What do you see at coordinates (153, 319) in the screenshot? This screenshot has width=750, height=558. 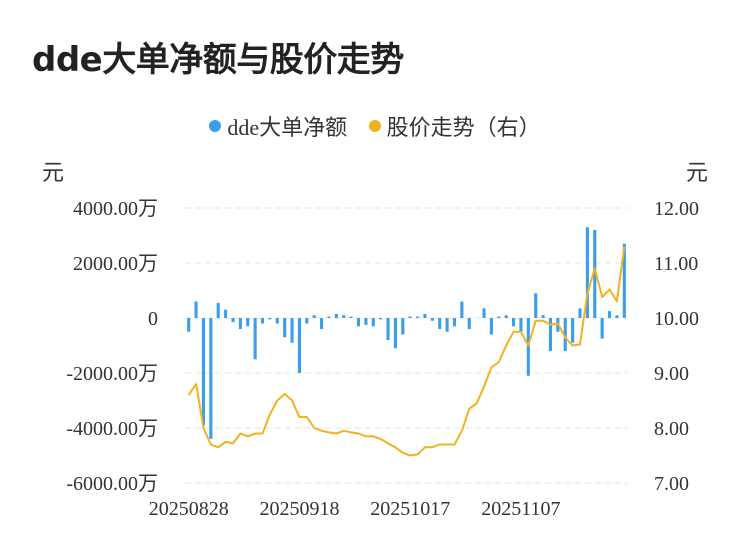 I see `y-left-tick-label: 0` at bounding box center [153, 319].